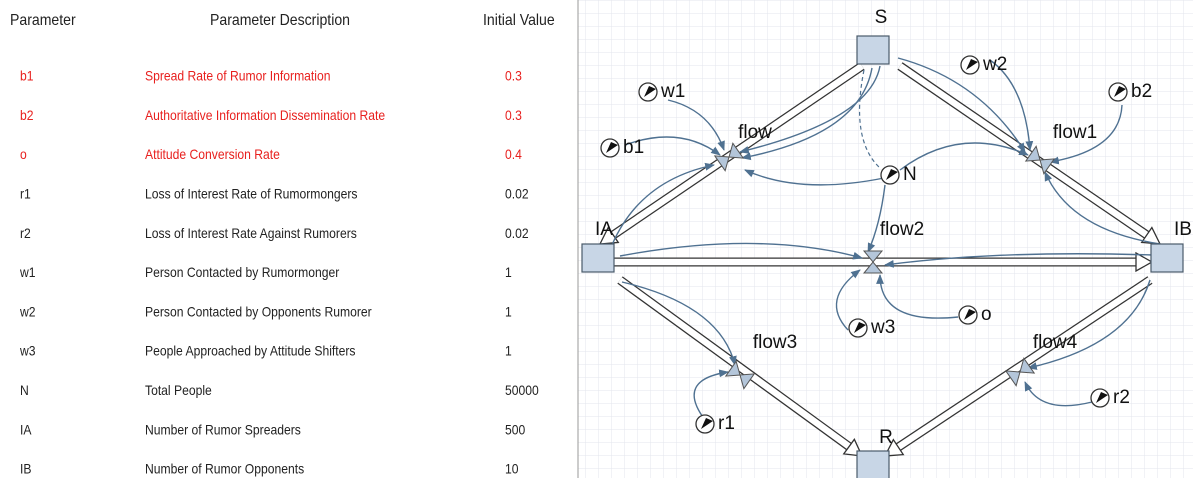 The height and width of the screenshot is (478, 1193). Describe the element at coordinates (258, 312) in the screenshot. I see `table-cell: Person Contacted by Opponents Rumorer` at that location.